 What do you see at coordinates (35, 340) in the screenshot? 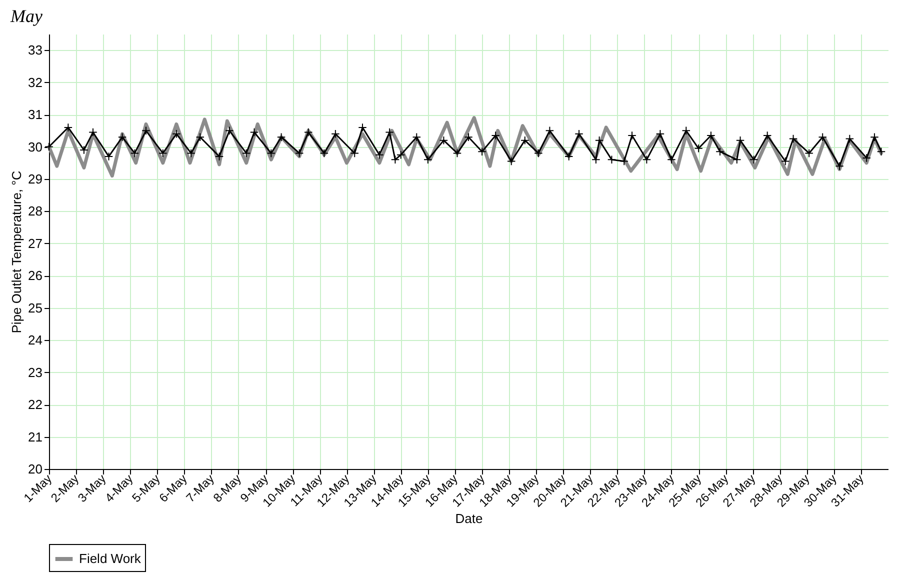
I see `y-tick-label: 24` at bounding box center [35, 340].